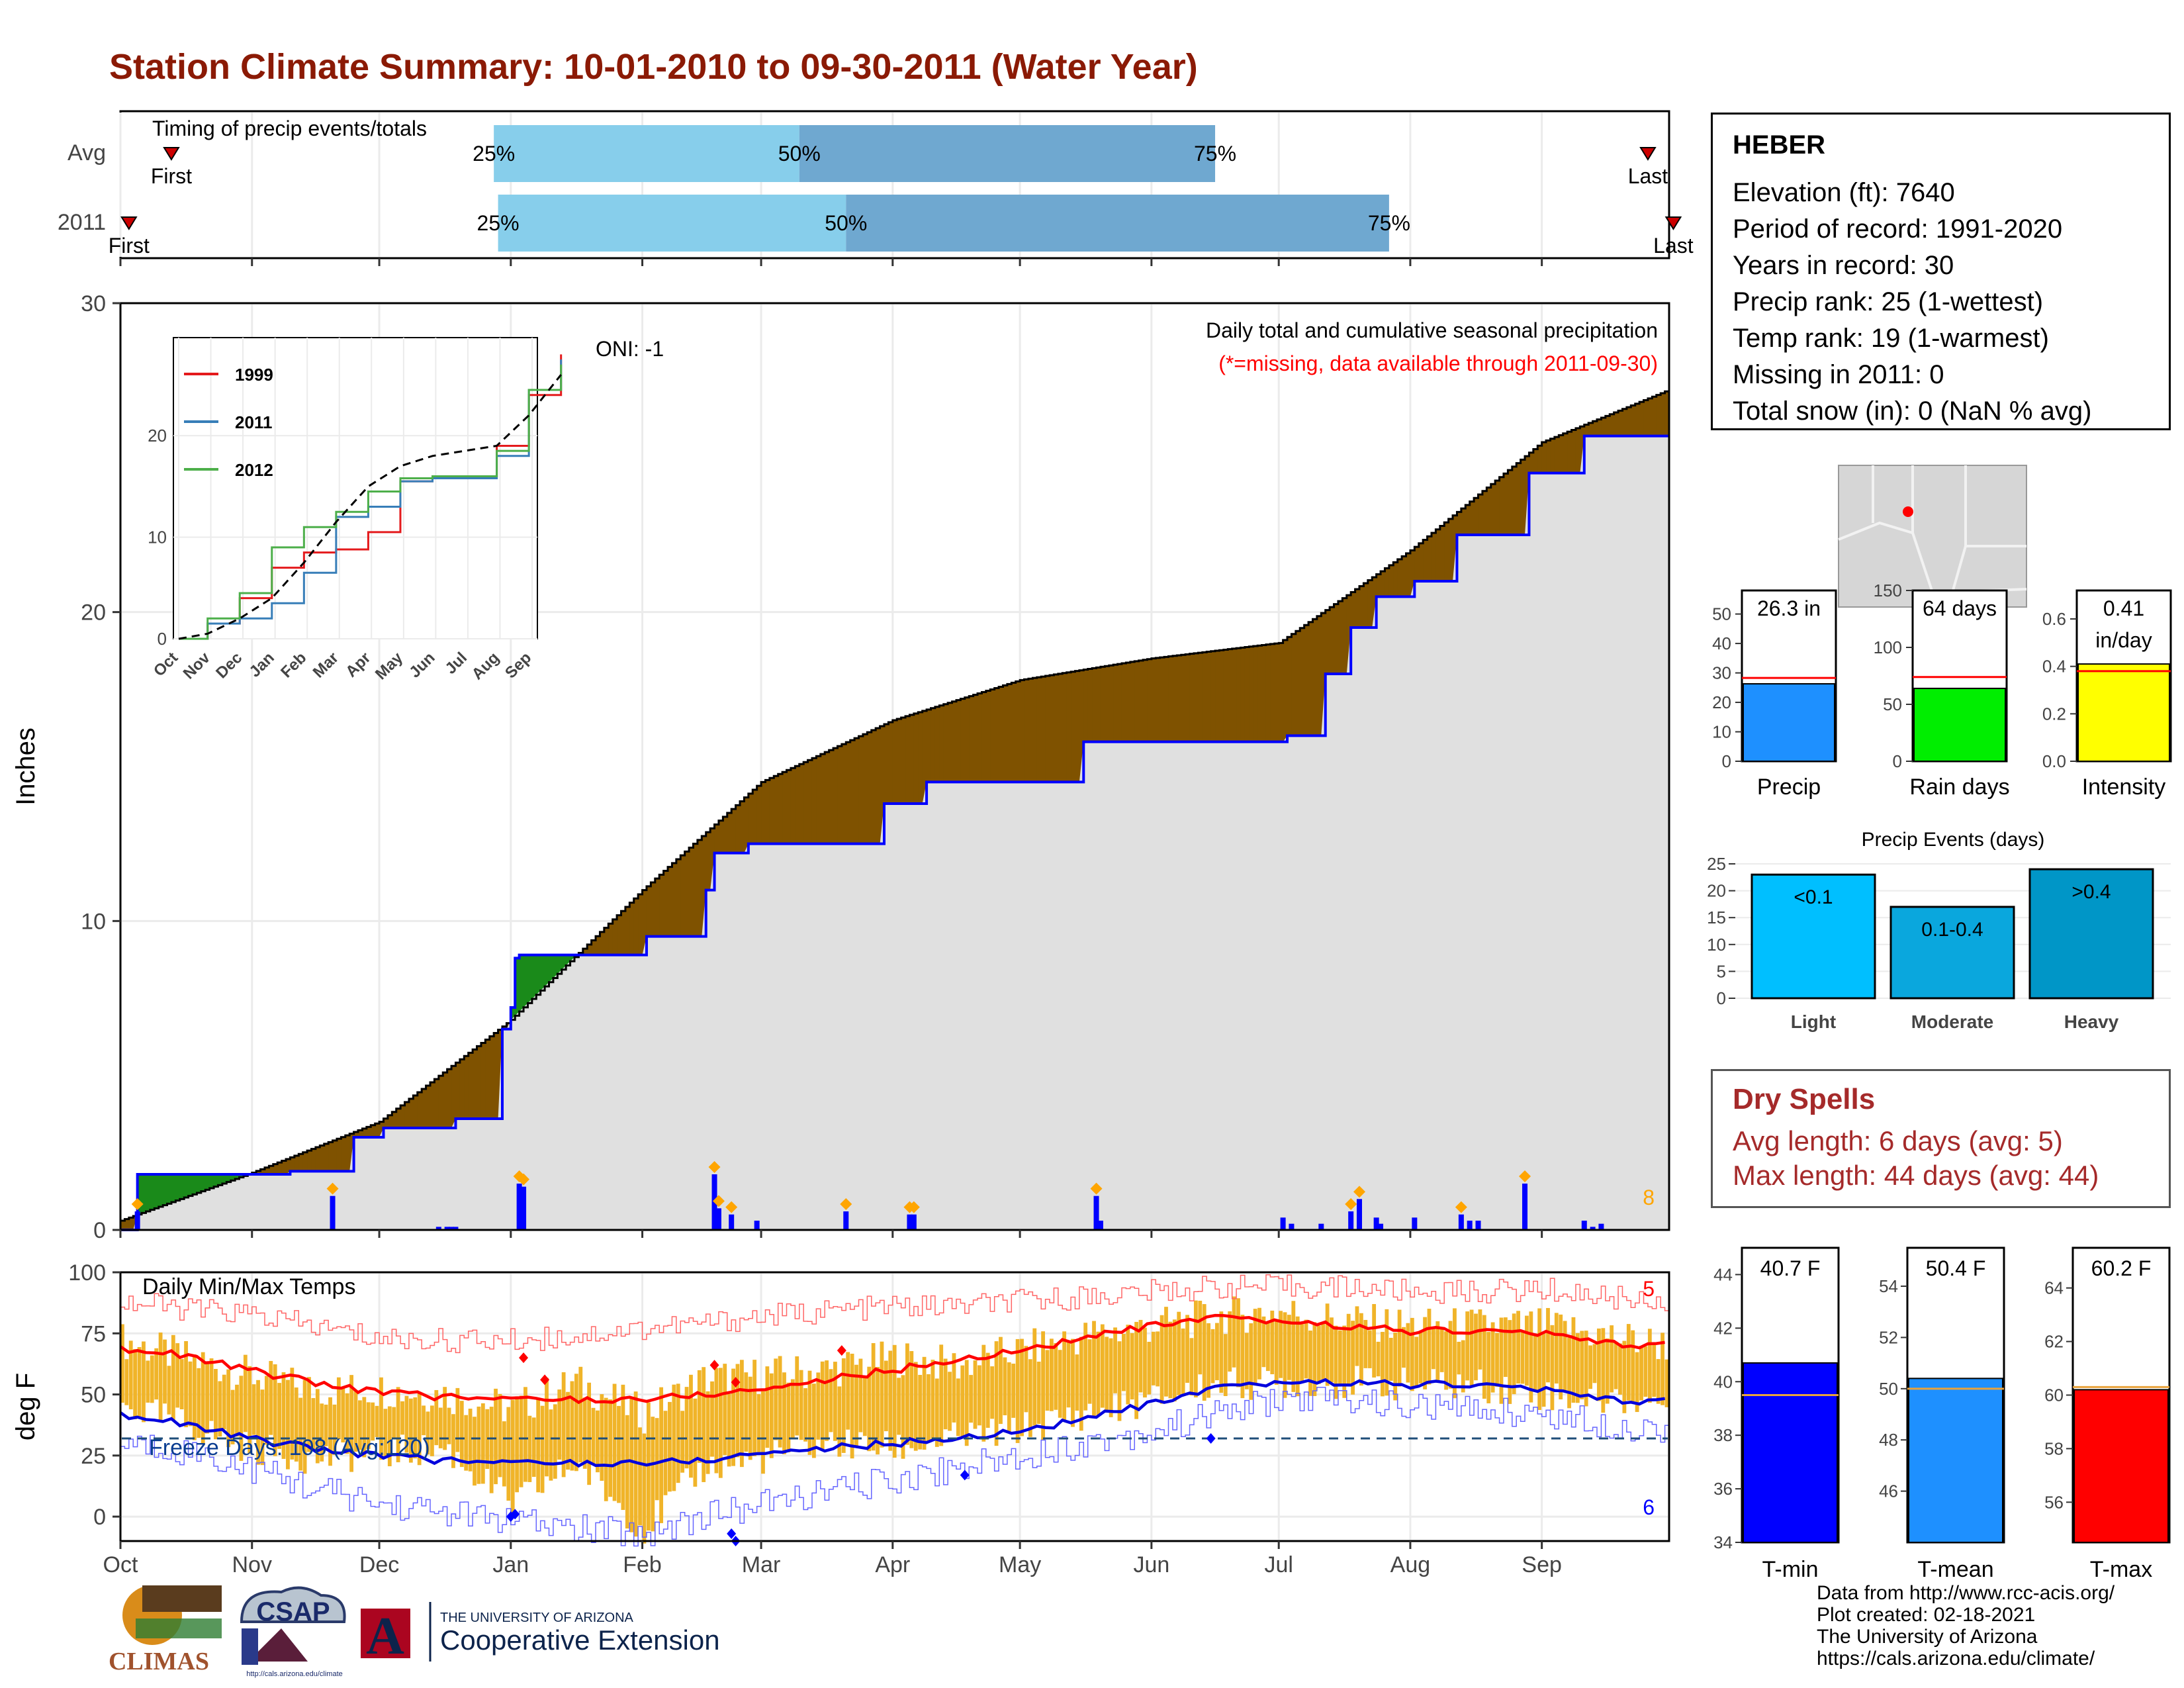 This screenshot has width=2184, height=1688. Describe the element at coordinates (1780, 145) in the screenshot. I see `station-name: HEBER` at that location.